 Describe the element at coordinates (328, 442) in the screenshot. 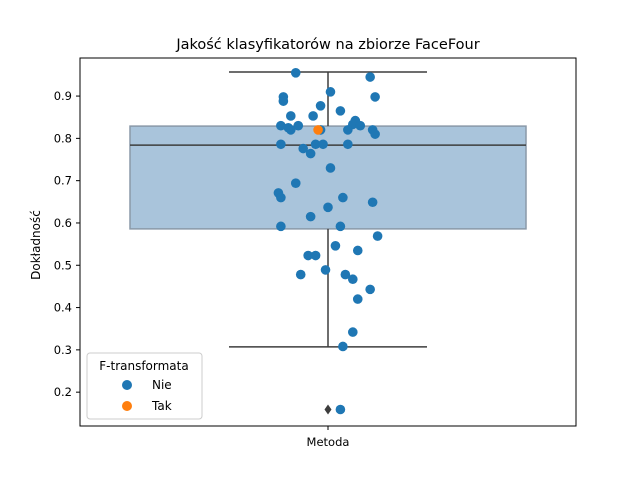

I see `x-tick-label: Metoda` at that location.